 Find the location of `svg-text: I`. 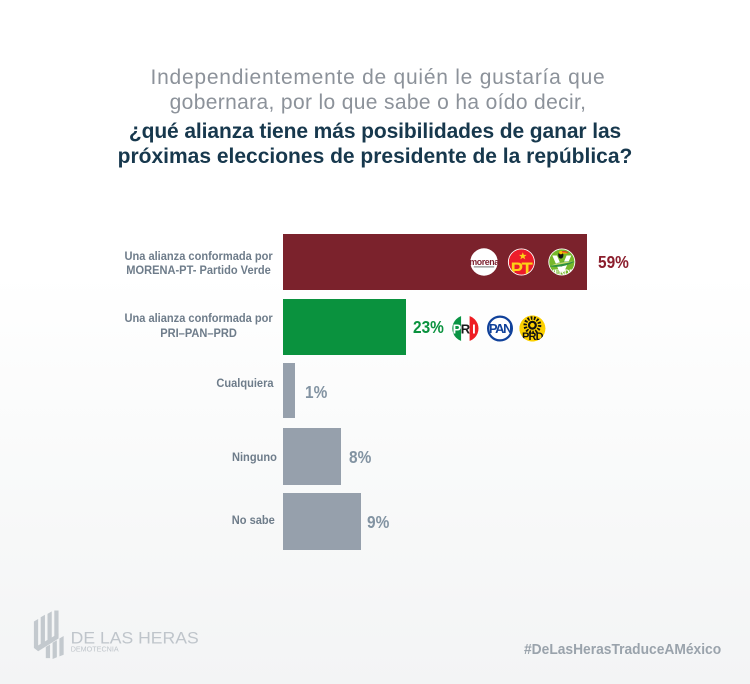

svg-text: I is located at coordinates (474, 328).